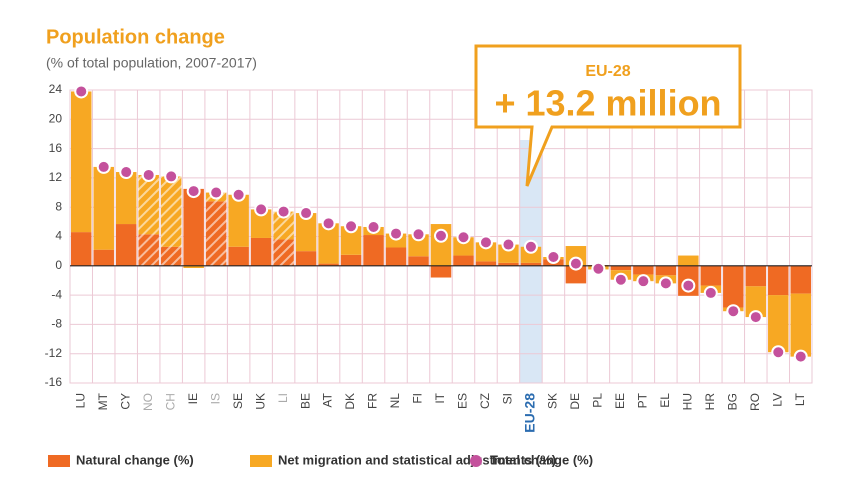 The width and height of the screenshot is (863, 487). What do you see at coordinates (732, 401) in the screenshot?
I see `x-tick-label: BG` at bounding box center [732, 401].